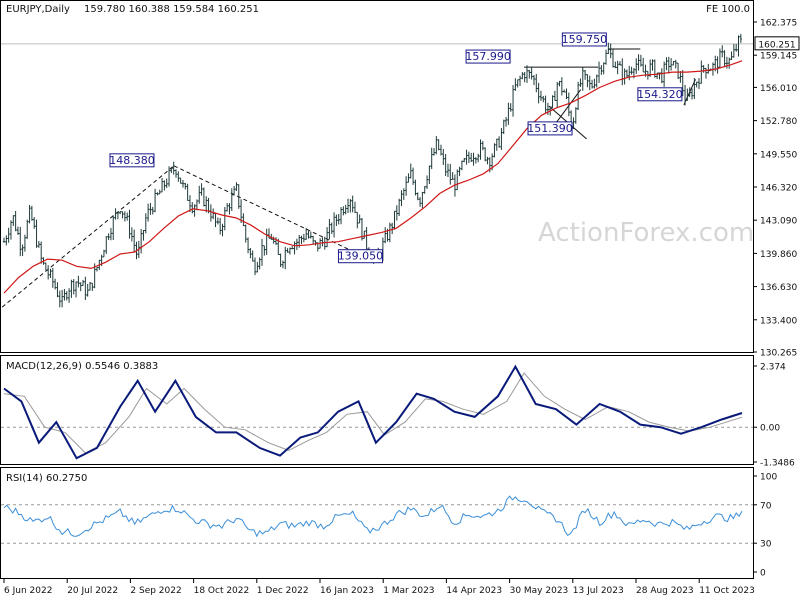 The height and width of the screenshot is (600, 800). Describe the element at coordinates (373, 516) in the screenshot. I see `rsi-line` at that location.